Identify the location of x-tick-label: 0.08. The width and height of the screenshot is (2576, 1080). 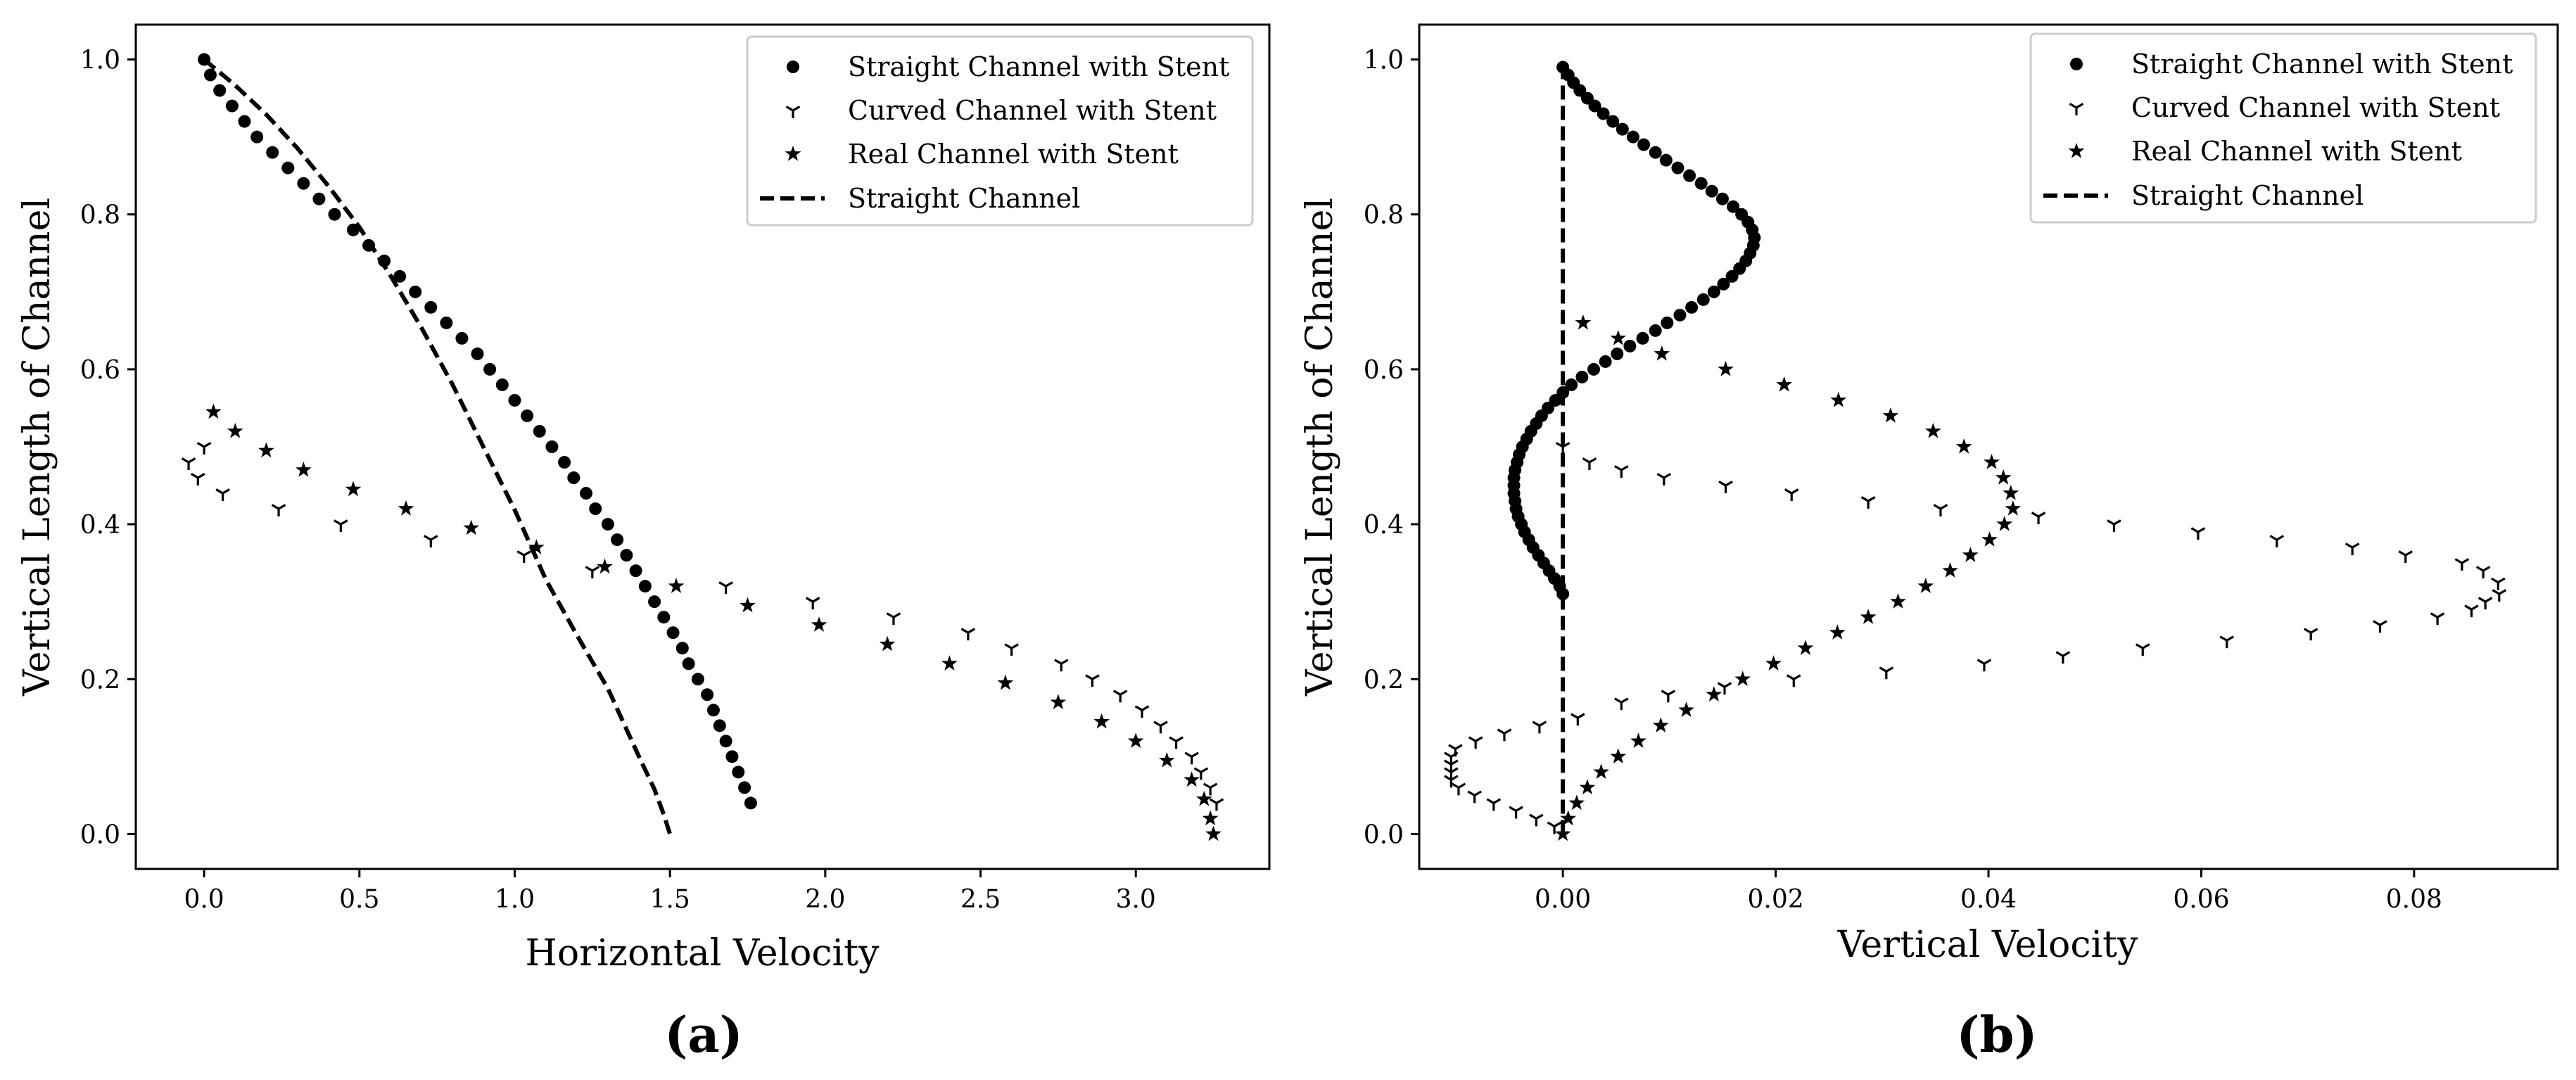
(2414, 899).